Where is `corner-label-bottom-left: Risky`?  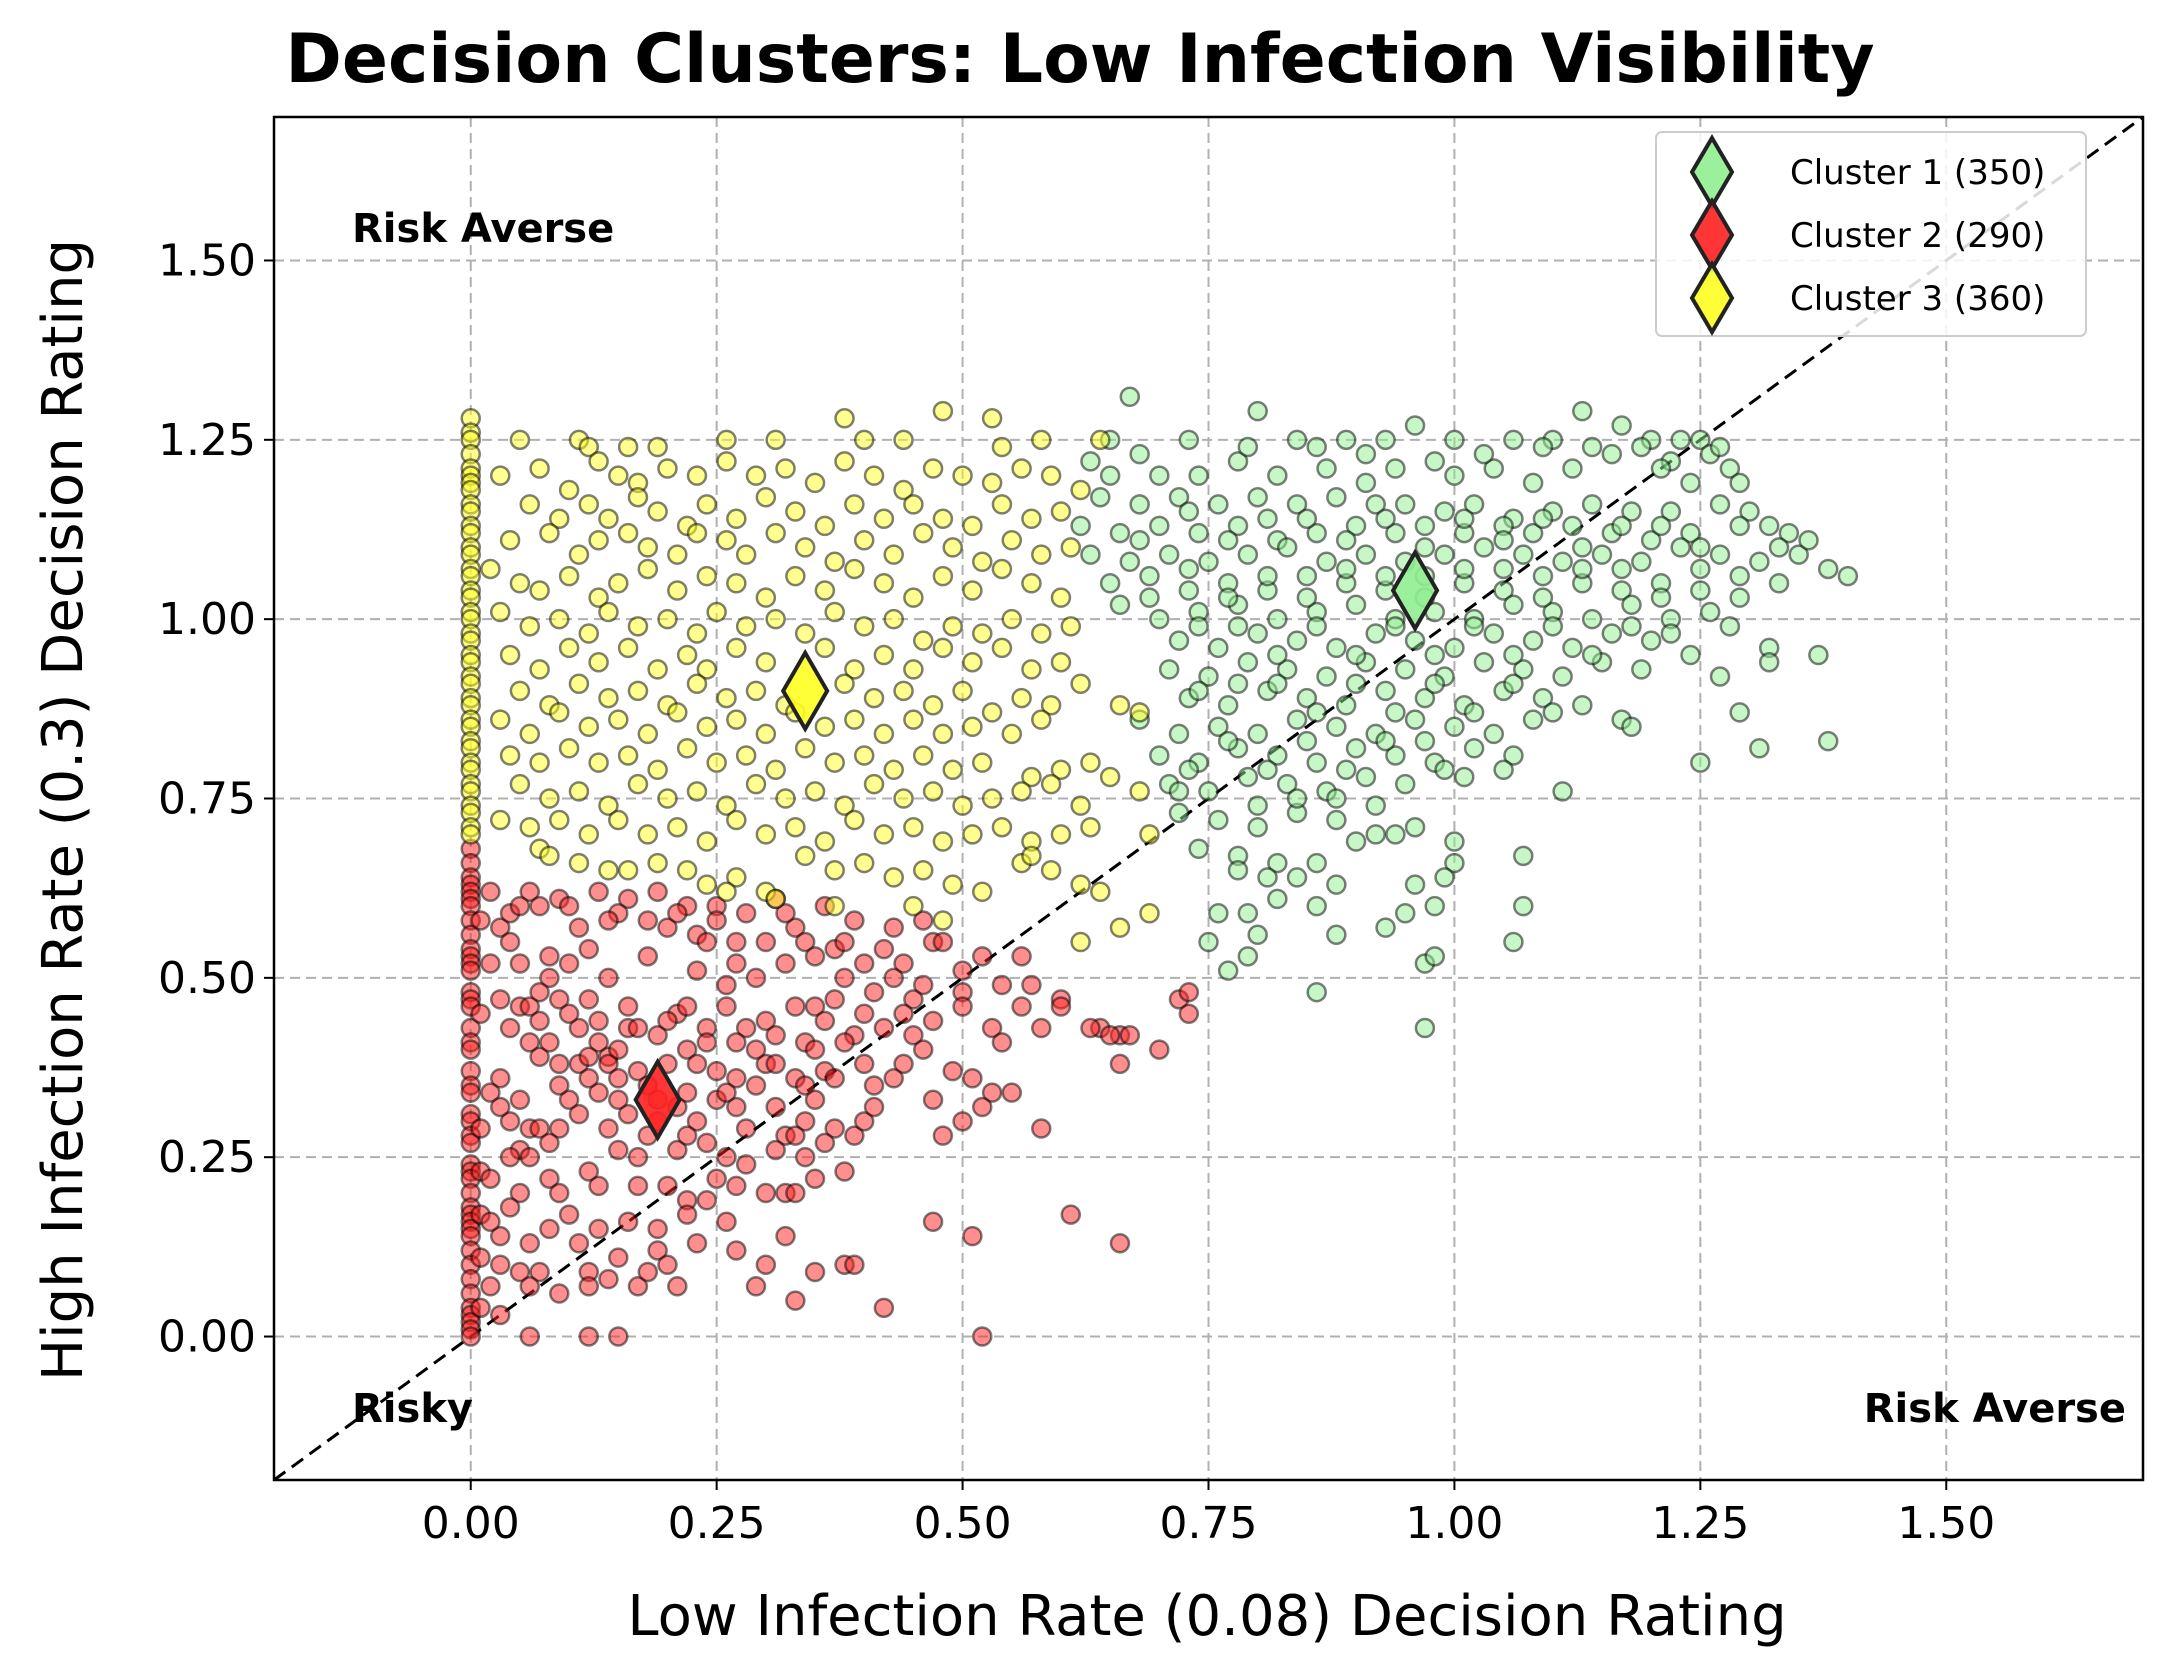
corner-label-bottom-left: Risky is located at coordinates (412, 1409).